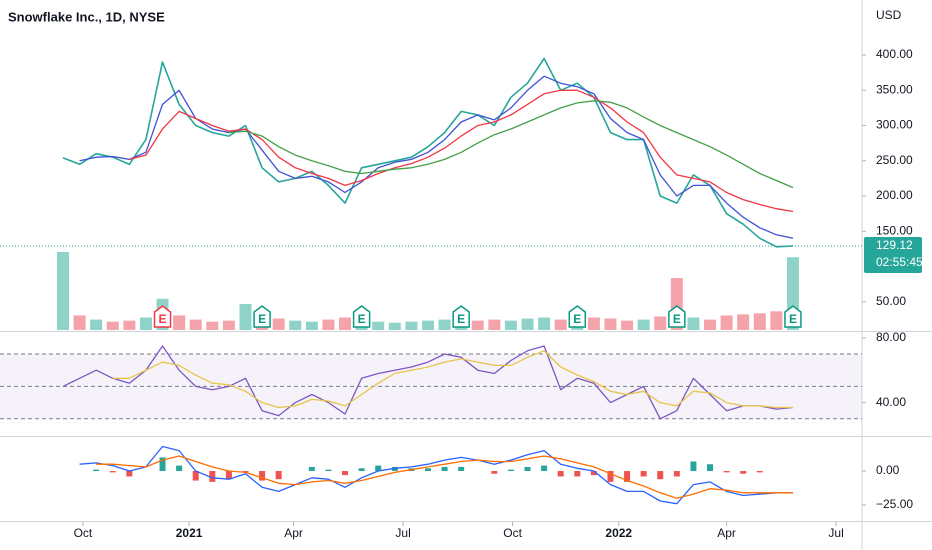 The width and height of the screenshot is (932, 550). What do you see at coordinates (894, 125) in the screenshot?
I see `y-tick-label: 300.00` at bounding box center [894, 125].